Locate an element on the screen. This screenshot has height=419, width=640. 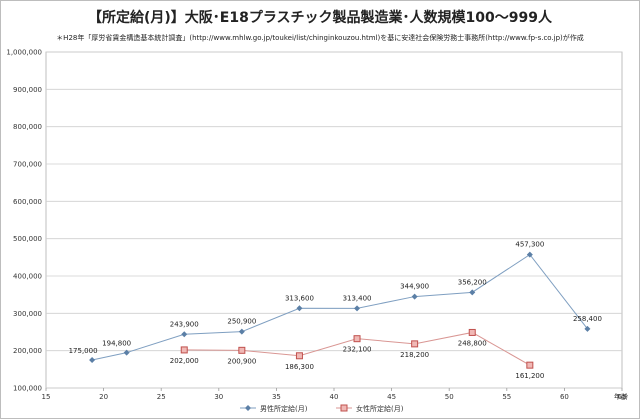
legend-female-label: 女性所定給(月) is located at coordinates (380, 408).